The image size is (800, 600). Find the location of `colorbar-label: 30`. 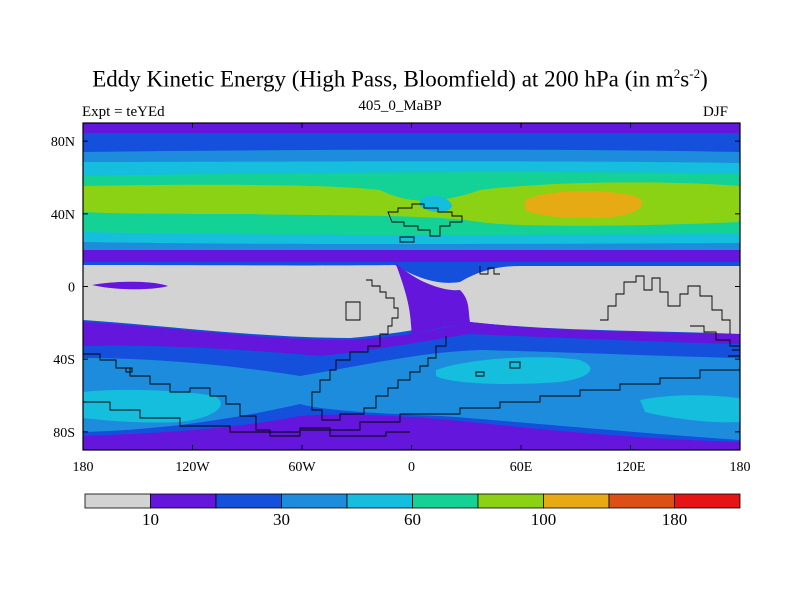

colorbar-label: 30 is located at coordinates (281, 519).